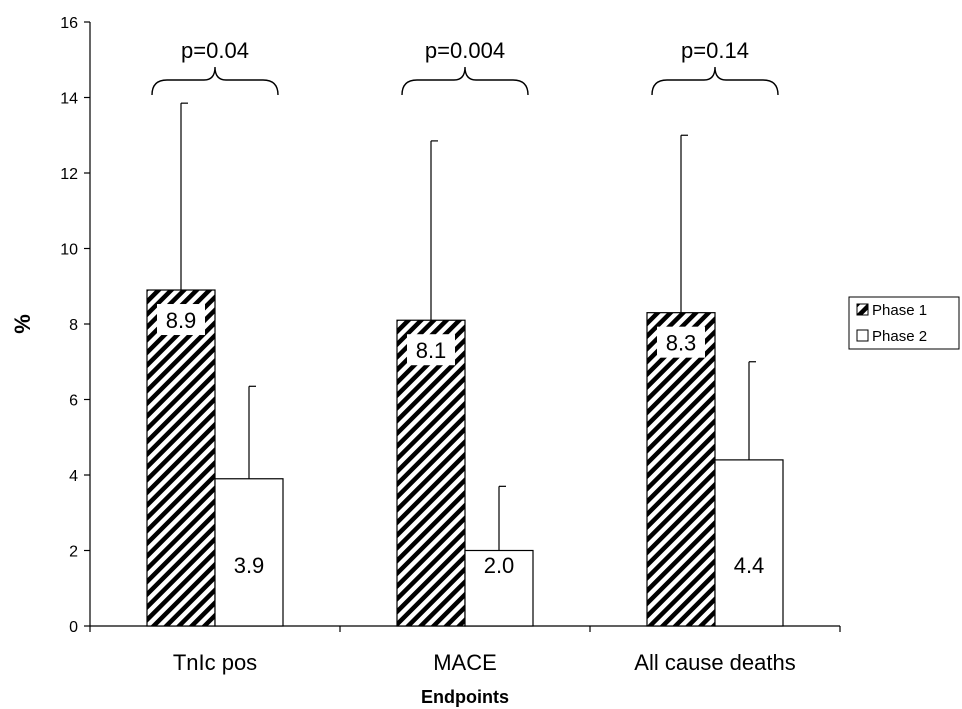 Image resolution: width=962 pixels, height=709 pixels. What do you see at coordinates (899, 310) in the screenshot?
I see `legend-label-phase-1: Phase 1` at bounding box center [899, 310].